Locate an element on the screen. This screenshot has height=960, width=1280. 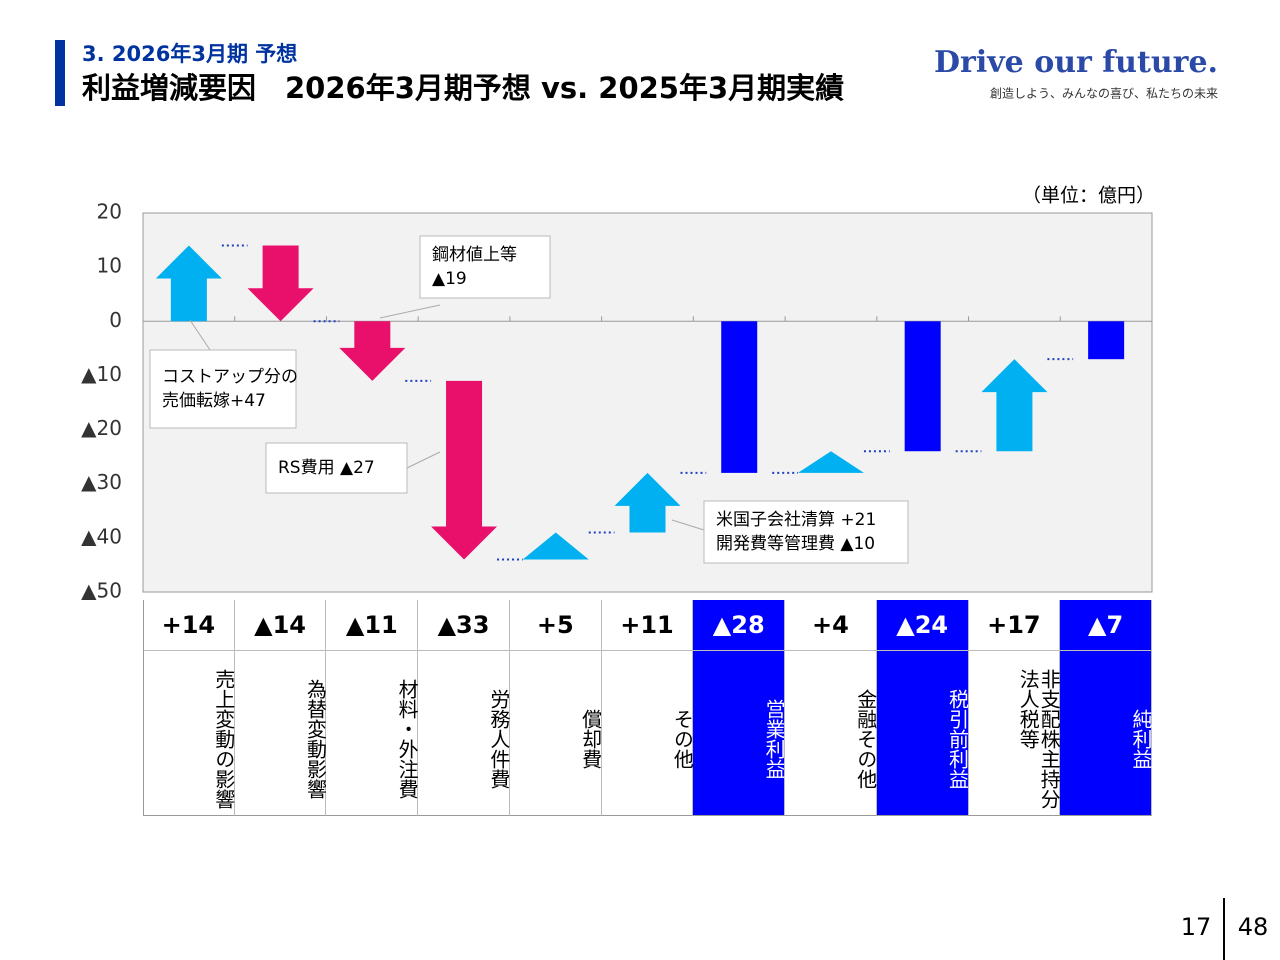
accent-bar is located at coordinates (60, 73).